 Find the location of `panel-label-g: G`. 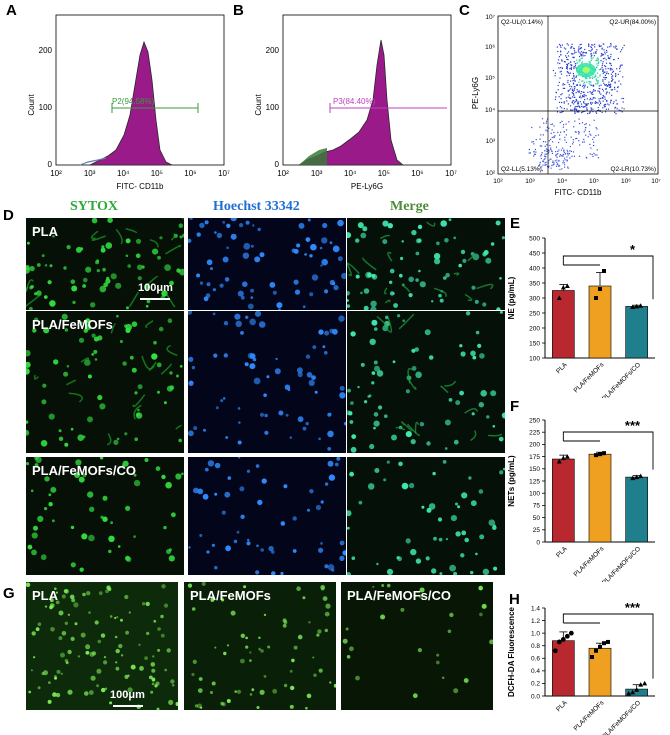

panel-label-g: G is located at coordinates (9, 593).